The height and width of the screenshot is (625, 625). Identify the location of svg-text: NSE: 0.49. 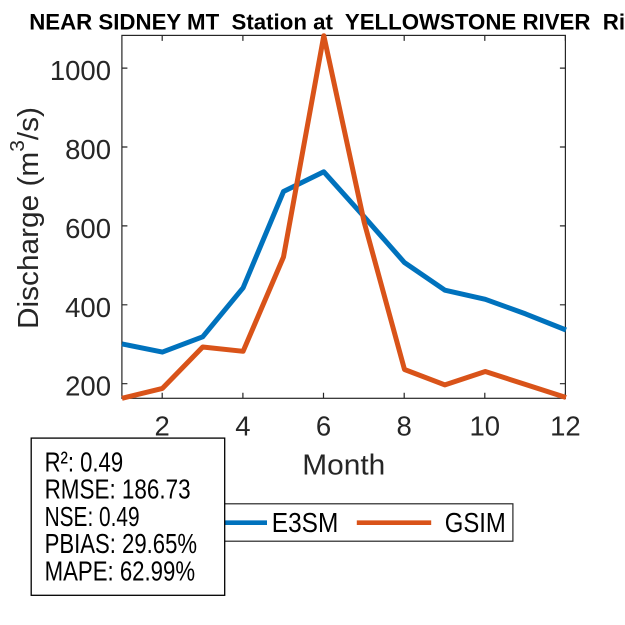
(92, 516).